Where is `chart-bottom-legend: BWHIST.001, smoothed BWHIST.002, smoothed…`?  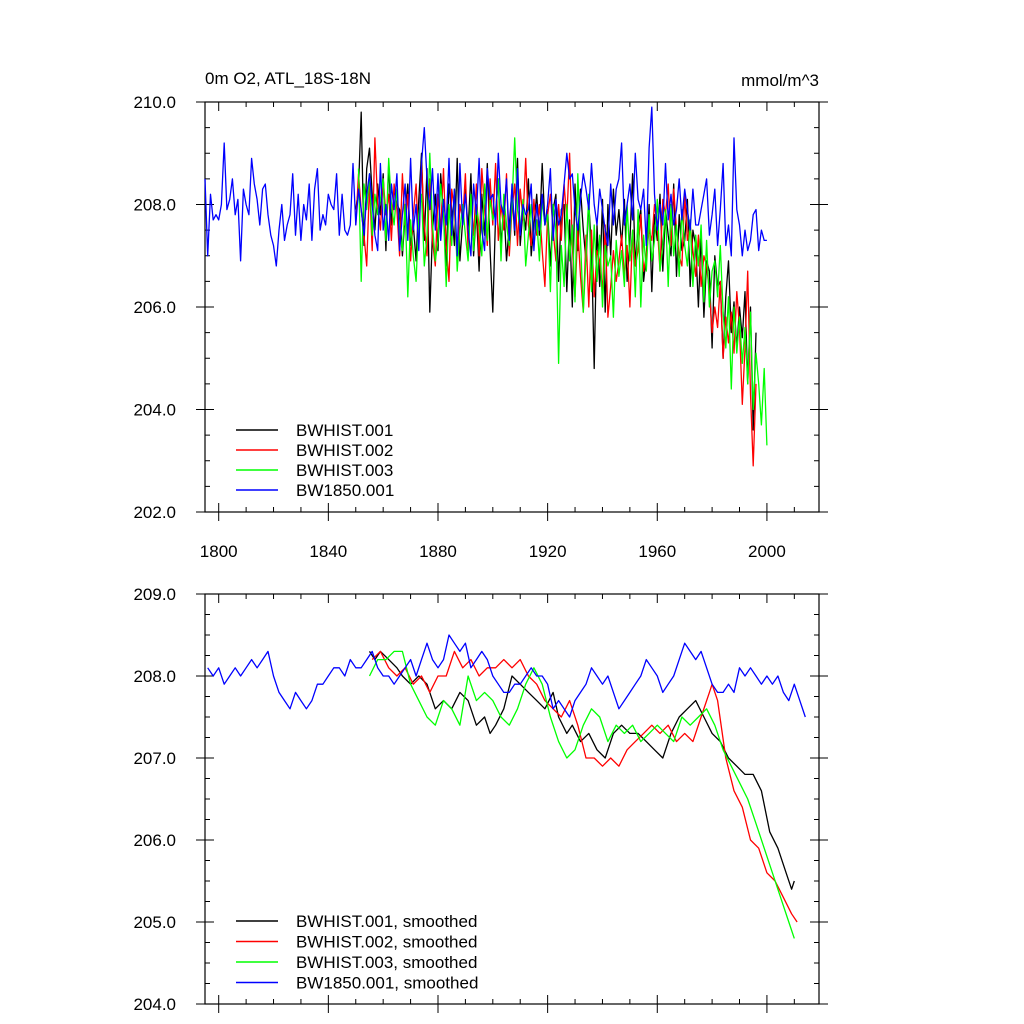
chart-bottom-legend: BWHIST.001, smoothed BWHIST.002, smoothed… is located at coordinates (357, 952).